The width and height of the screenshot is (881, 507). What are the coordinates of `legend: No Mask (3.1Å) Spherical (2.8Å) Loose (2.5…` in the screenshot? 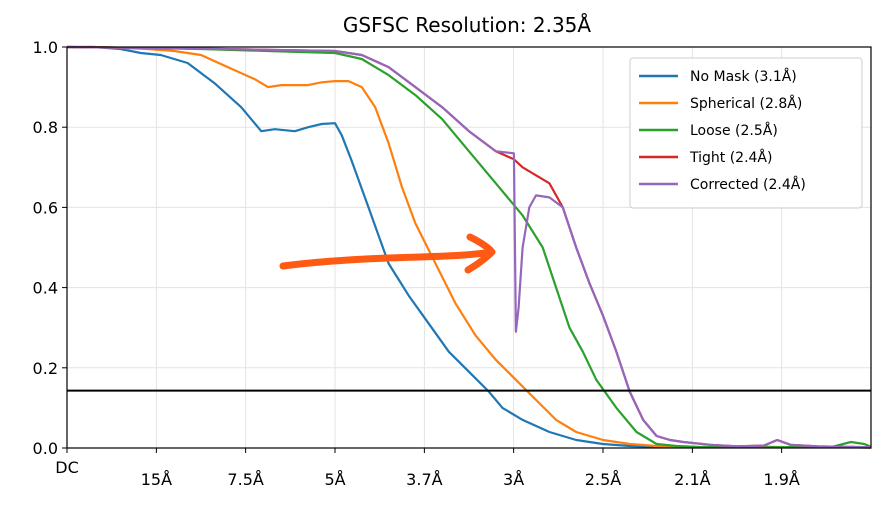 It's located at (746, 133).